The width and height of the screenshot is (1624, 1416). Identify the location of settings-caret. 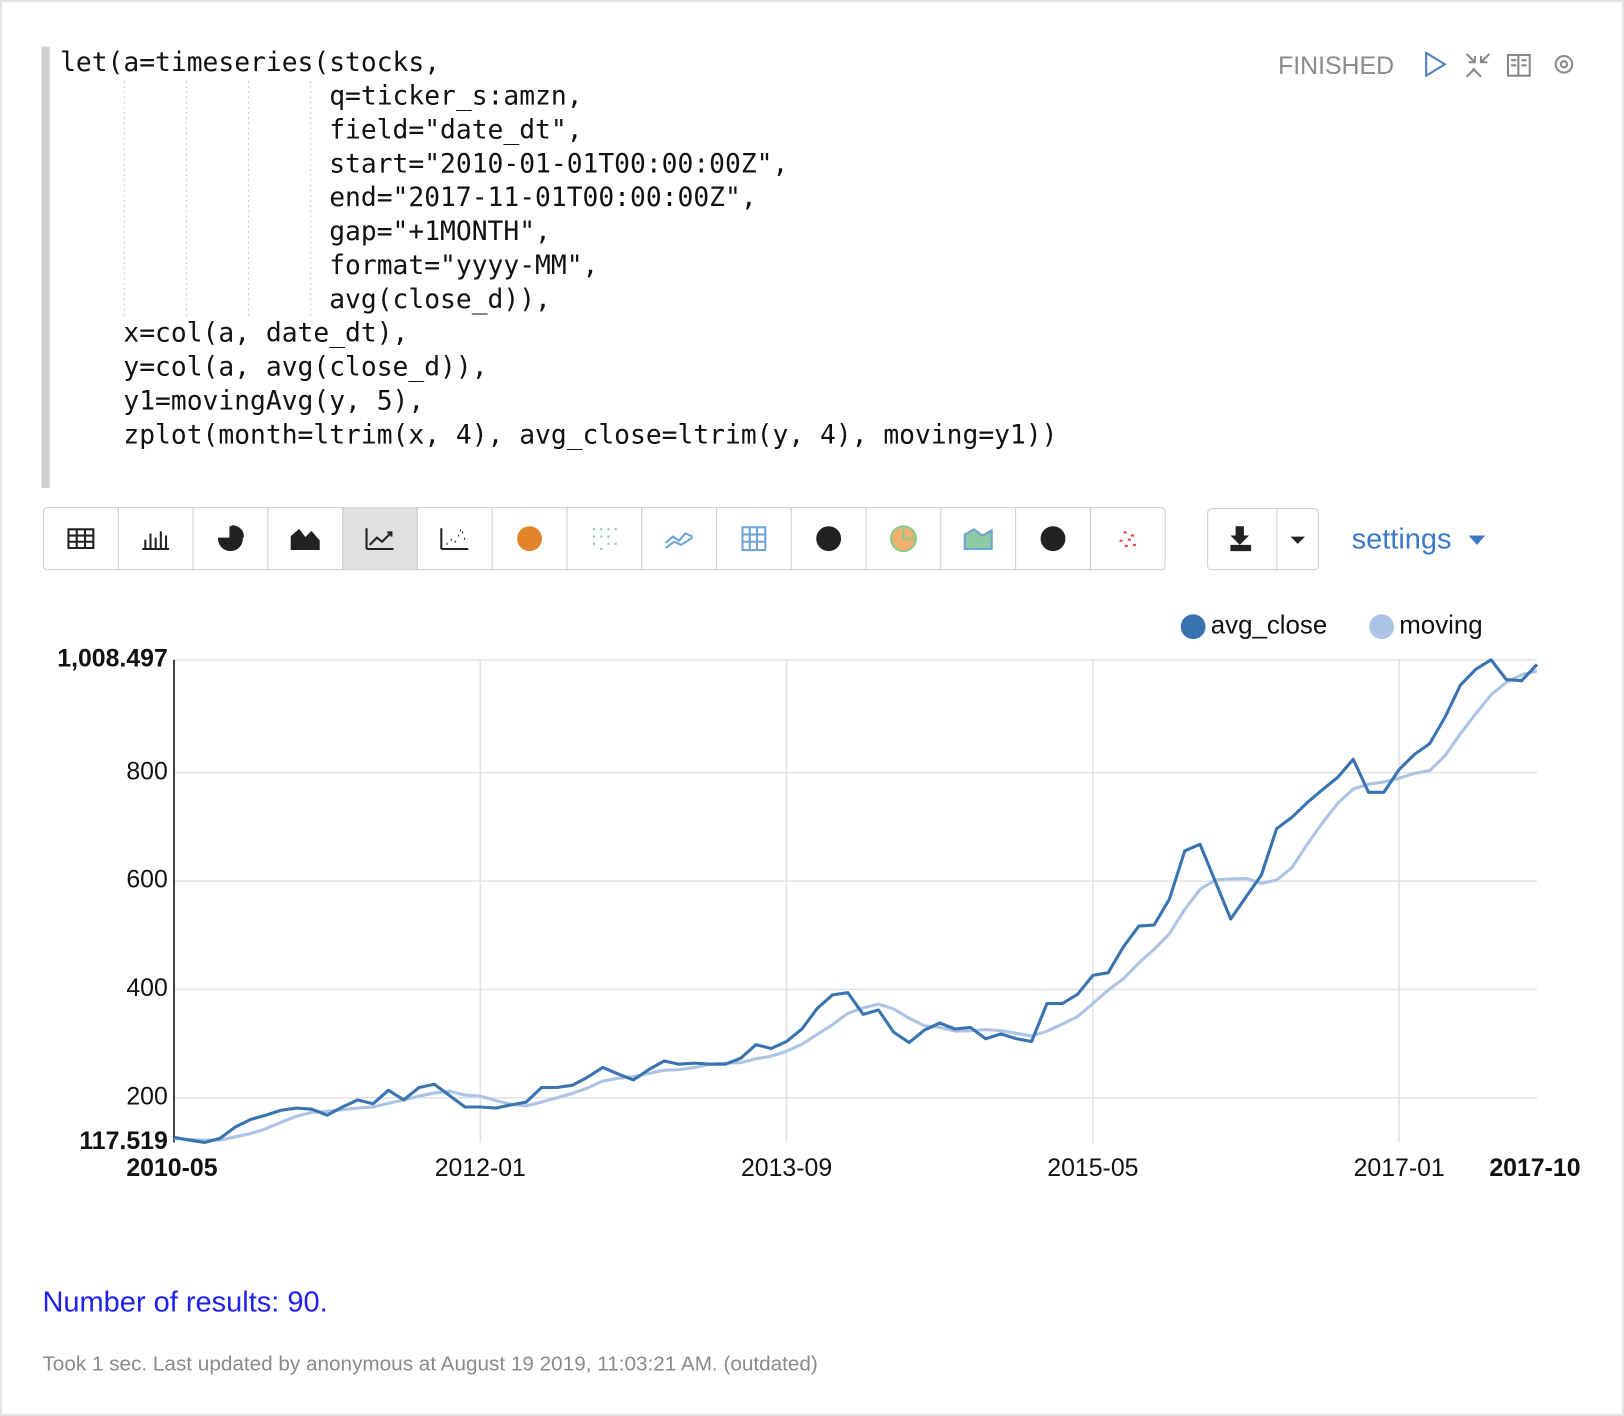
(1477, 540).